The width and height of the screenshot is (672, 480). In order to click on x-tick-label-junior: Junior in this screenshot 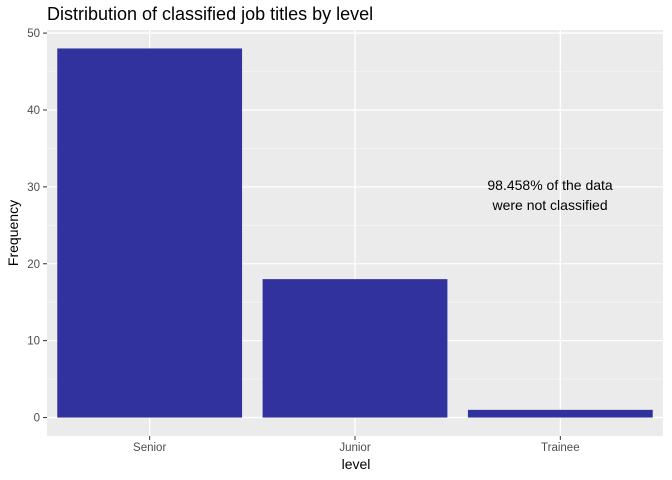, I will do `click(354, 448)`.